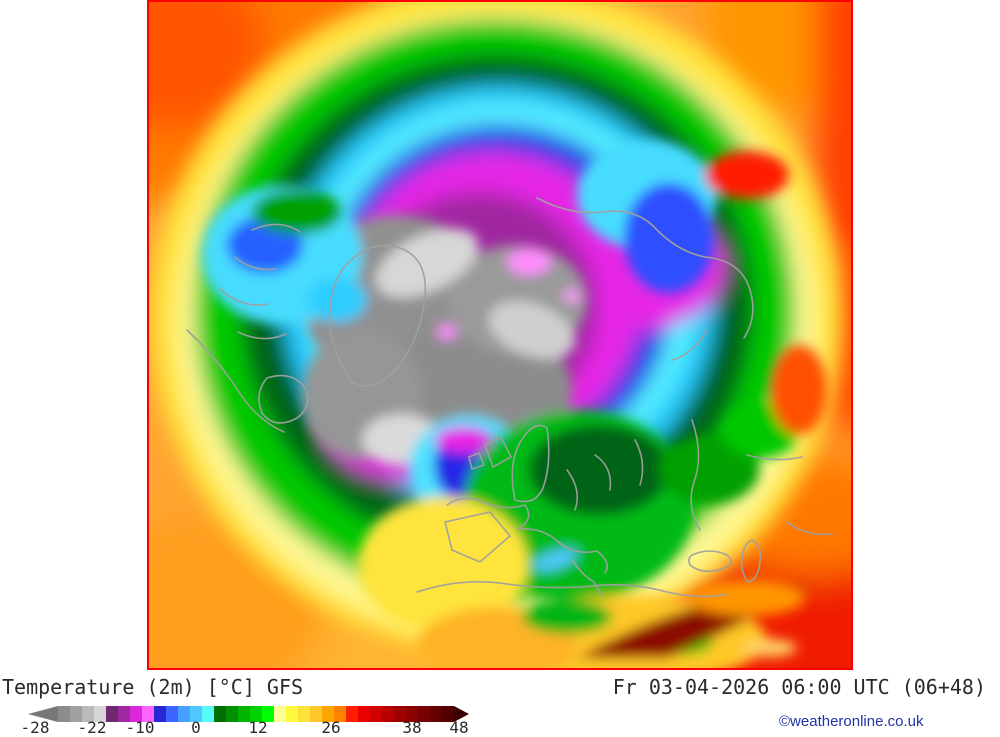 Image resolution: width=1000 pixels, height=737 pixels. I want to click on map-datetime: Fr 03-04-2026 06:00 UTC (06+48), so click(799, 687).